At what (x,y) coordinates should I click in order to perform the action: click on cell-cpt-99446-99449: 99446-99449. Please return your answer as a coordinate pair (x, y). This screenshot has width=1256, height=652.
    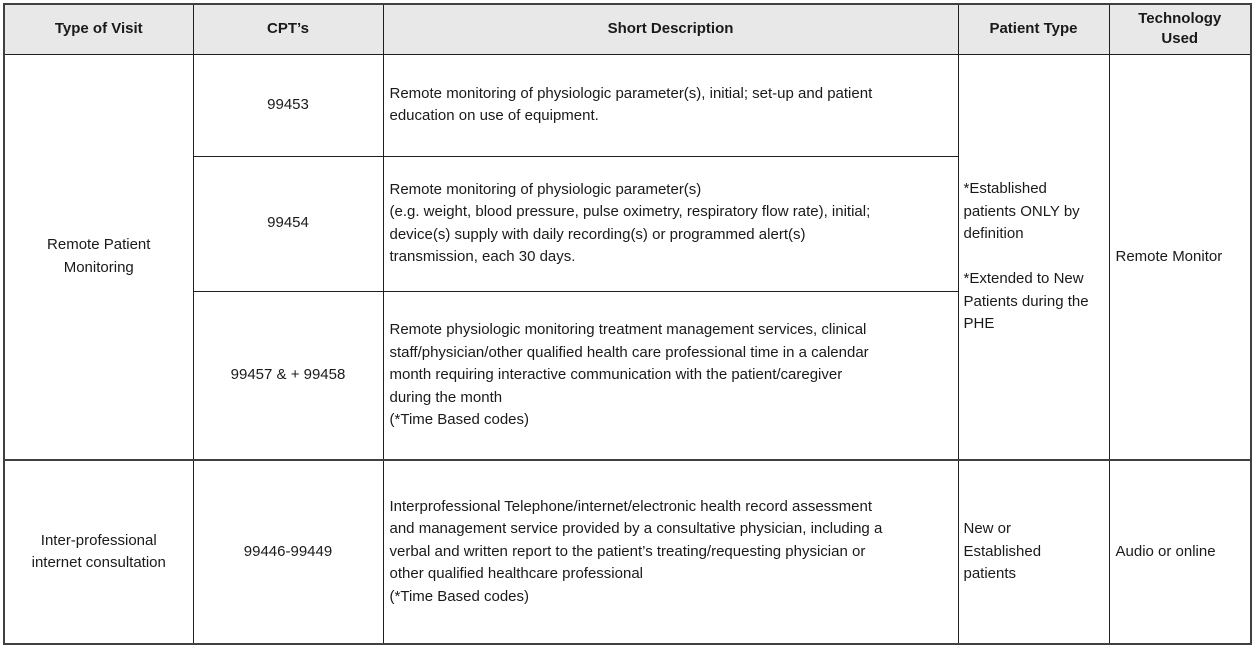
    Looking at the image, I should click on (288, 552).